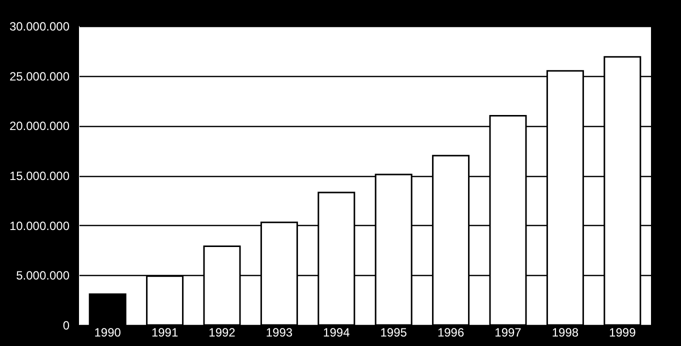  I want to click on y-tick-label: 0, so click(66, 325).